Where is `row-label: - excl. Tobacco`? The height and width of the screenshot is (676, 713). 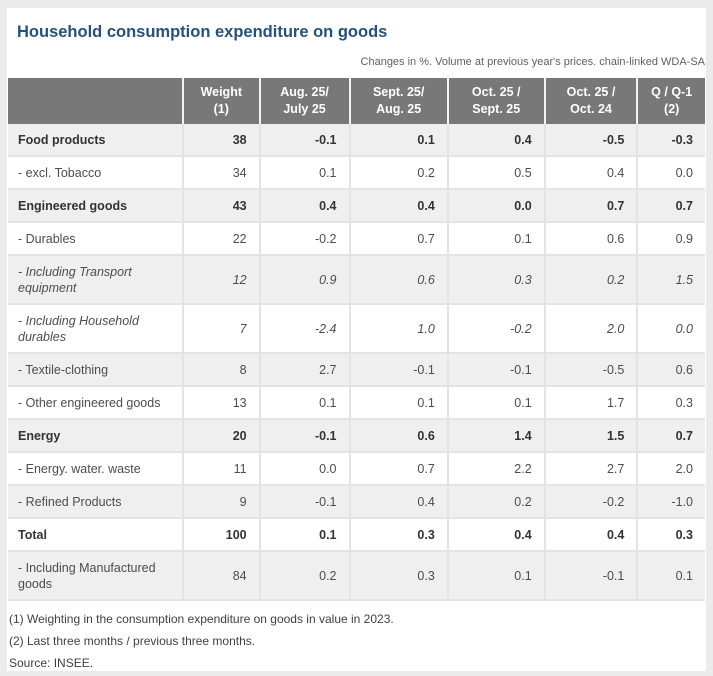
row-label: - excl. Tobacco is located at coordinates (95, 173).